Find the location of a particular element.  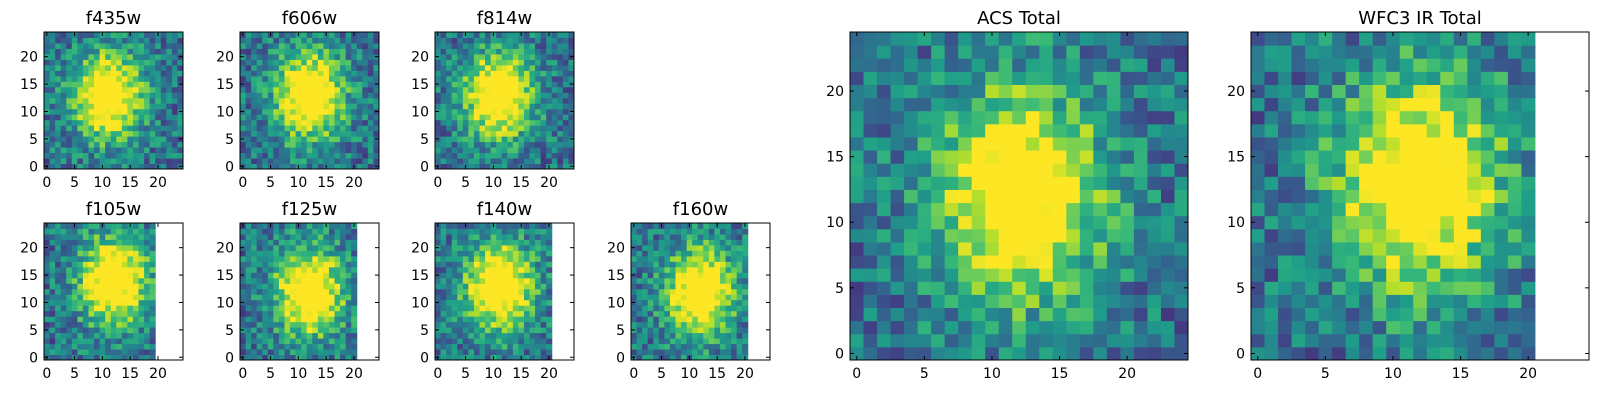

panel-title: f105w is located at coordinates (113, 209).